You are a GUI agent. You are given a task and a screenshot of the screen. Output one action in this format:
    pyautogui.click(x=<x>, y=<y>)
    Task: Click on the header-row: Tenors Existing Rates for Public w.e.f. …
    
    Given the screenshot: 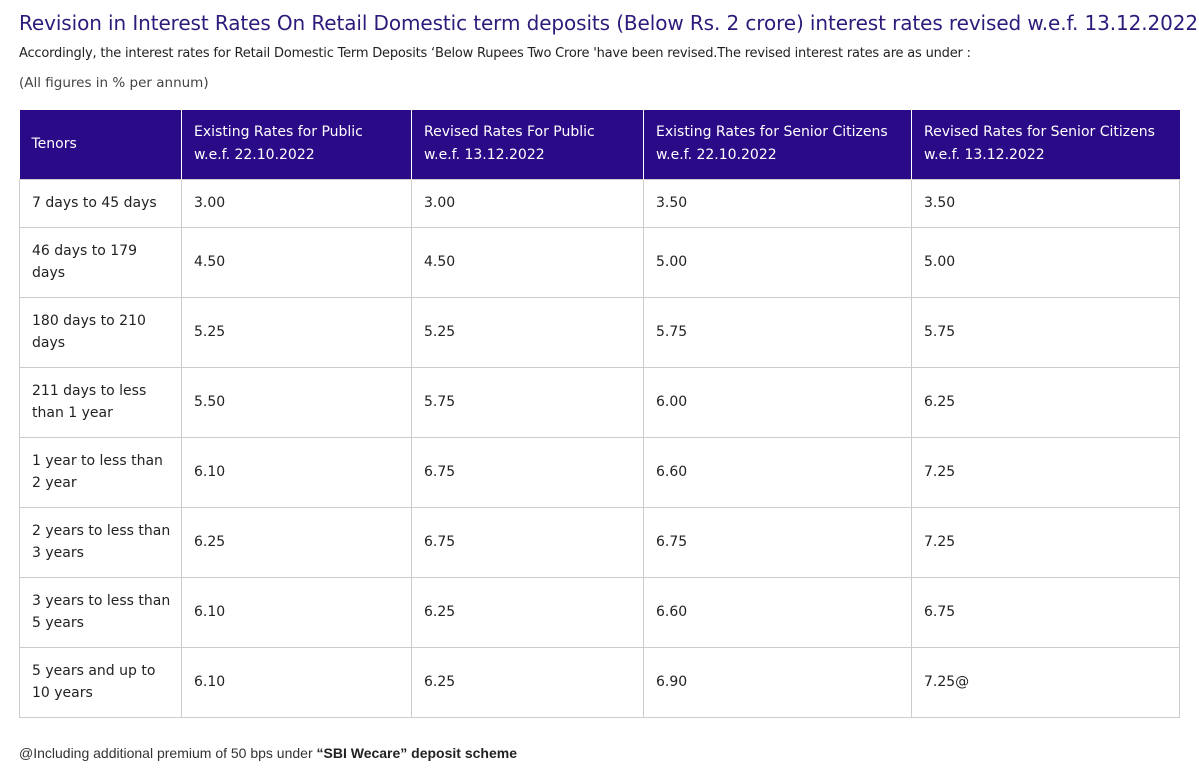 What is the action you would take?
    pyautogui.click(x=599, y=144)
    